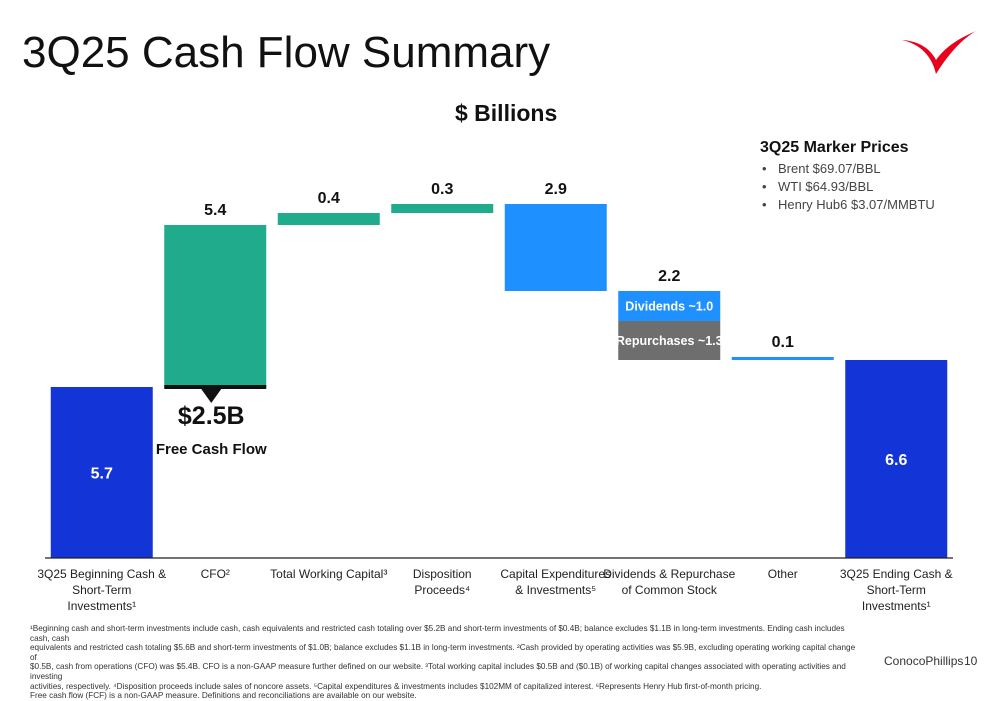  Describe the element at coordinates (669, 574) in the screenshot. I see `x-tick-label: Dividends & Repurchase` at that location.